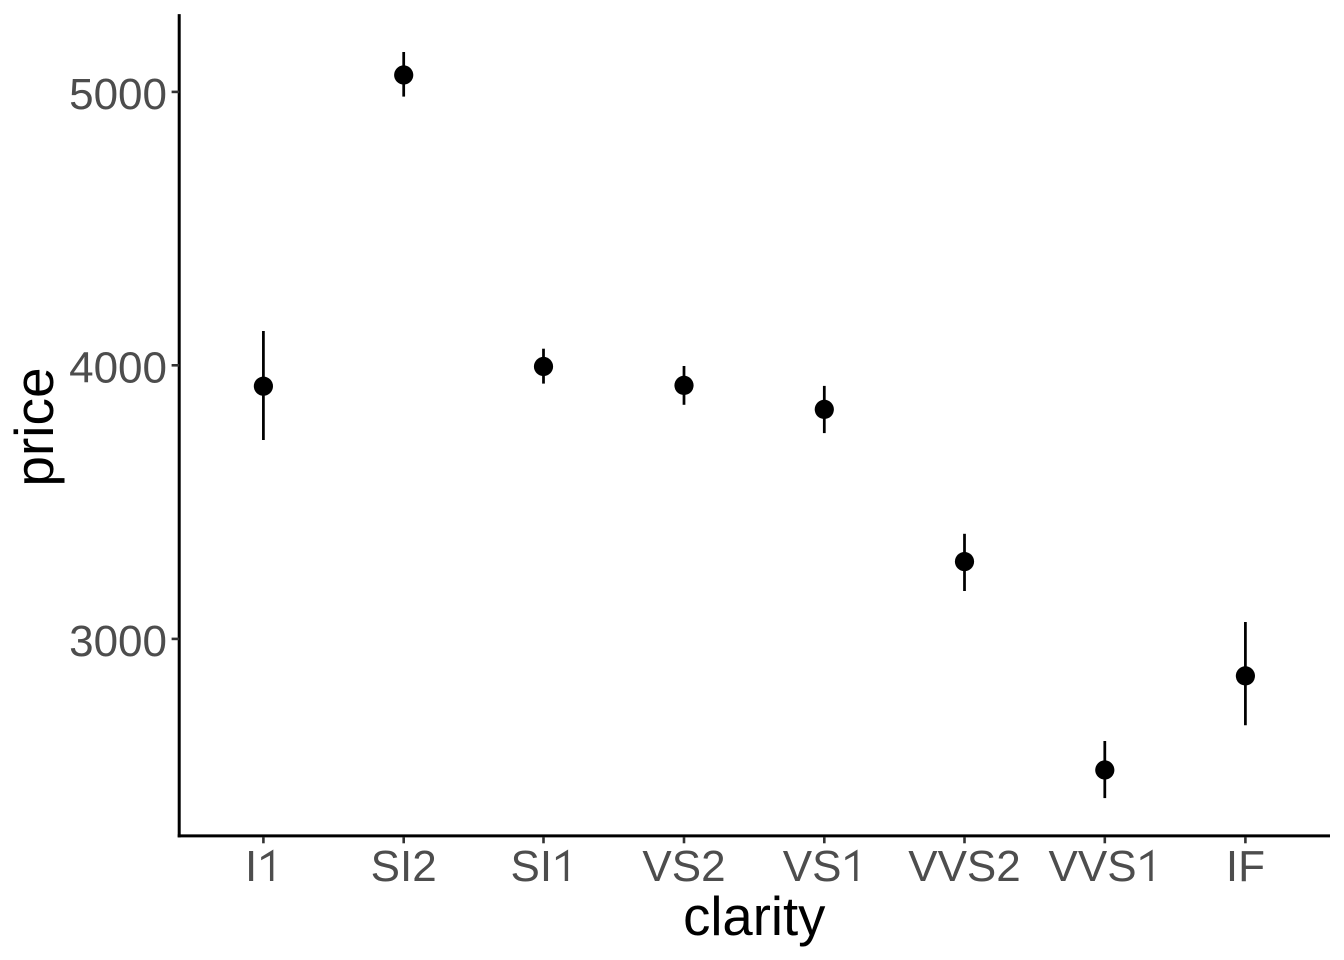  Describe the element at coordinates (531, 866) in the screenshot. I see `svg-text: SI` at that location.